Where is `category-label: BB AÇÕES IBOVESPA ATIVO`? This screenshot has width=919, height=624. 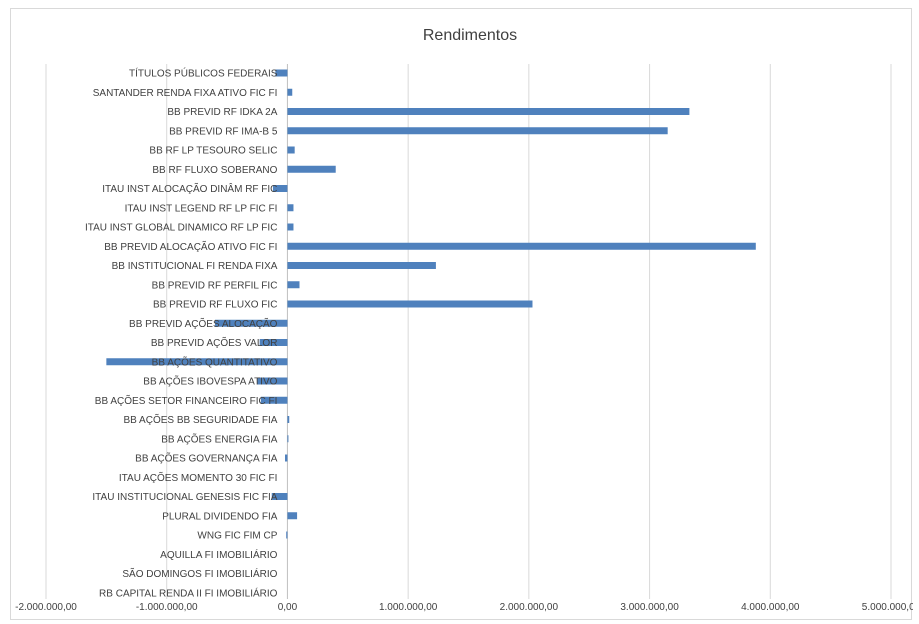 category-label: BB AÇÕES IBOVESPA ATIVO is located at coordinates (210, 381).